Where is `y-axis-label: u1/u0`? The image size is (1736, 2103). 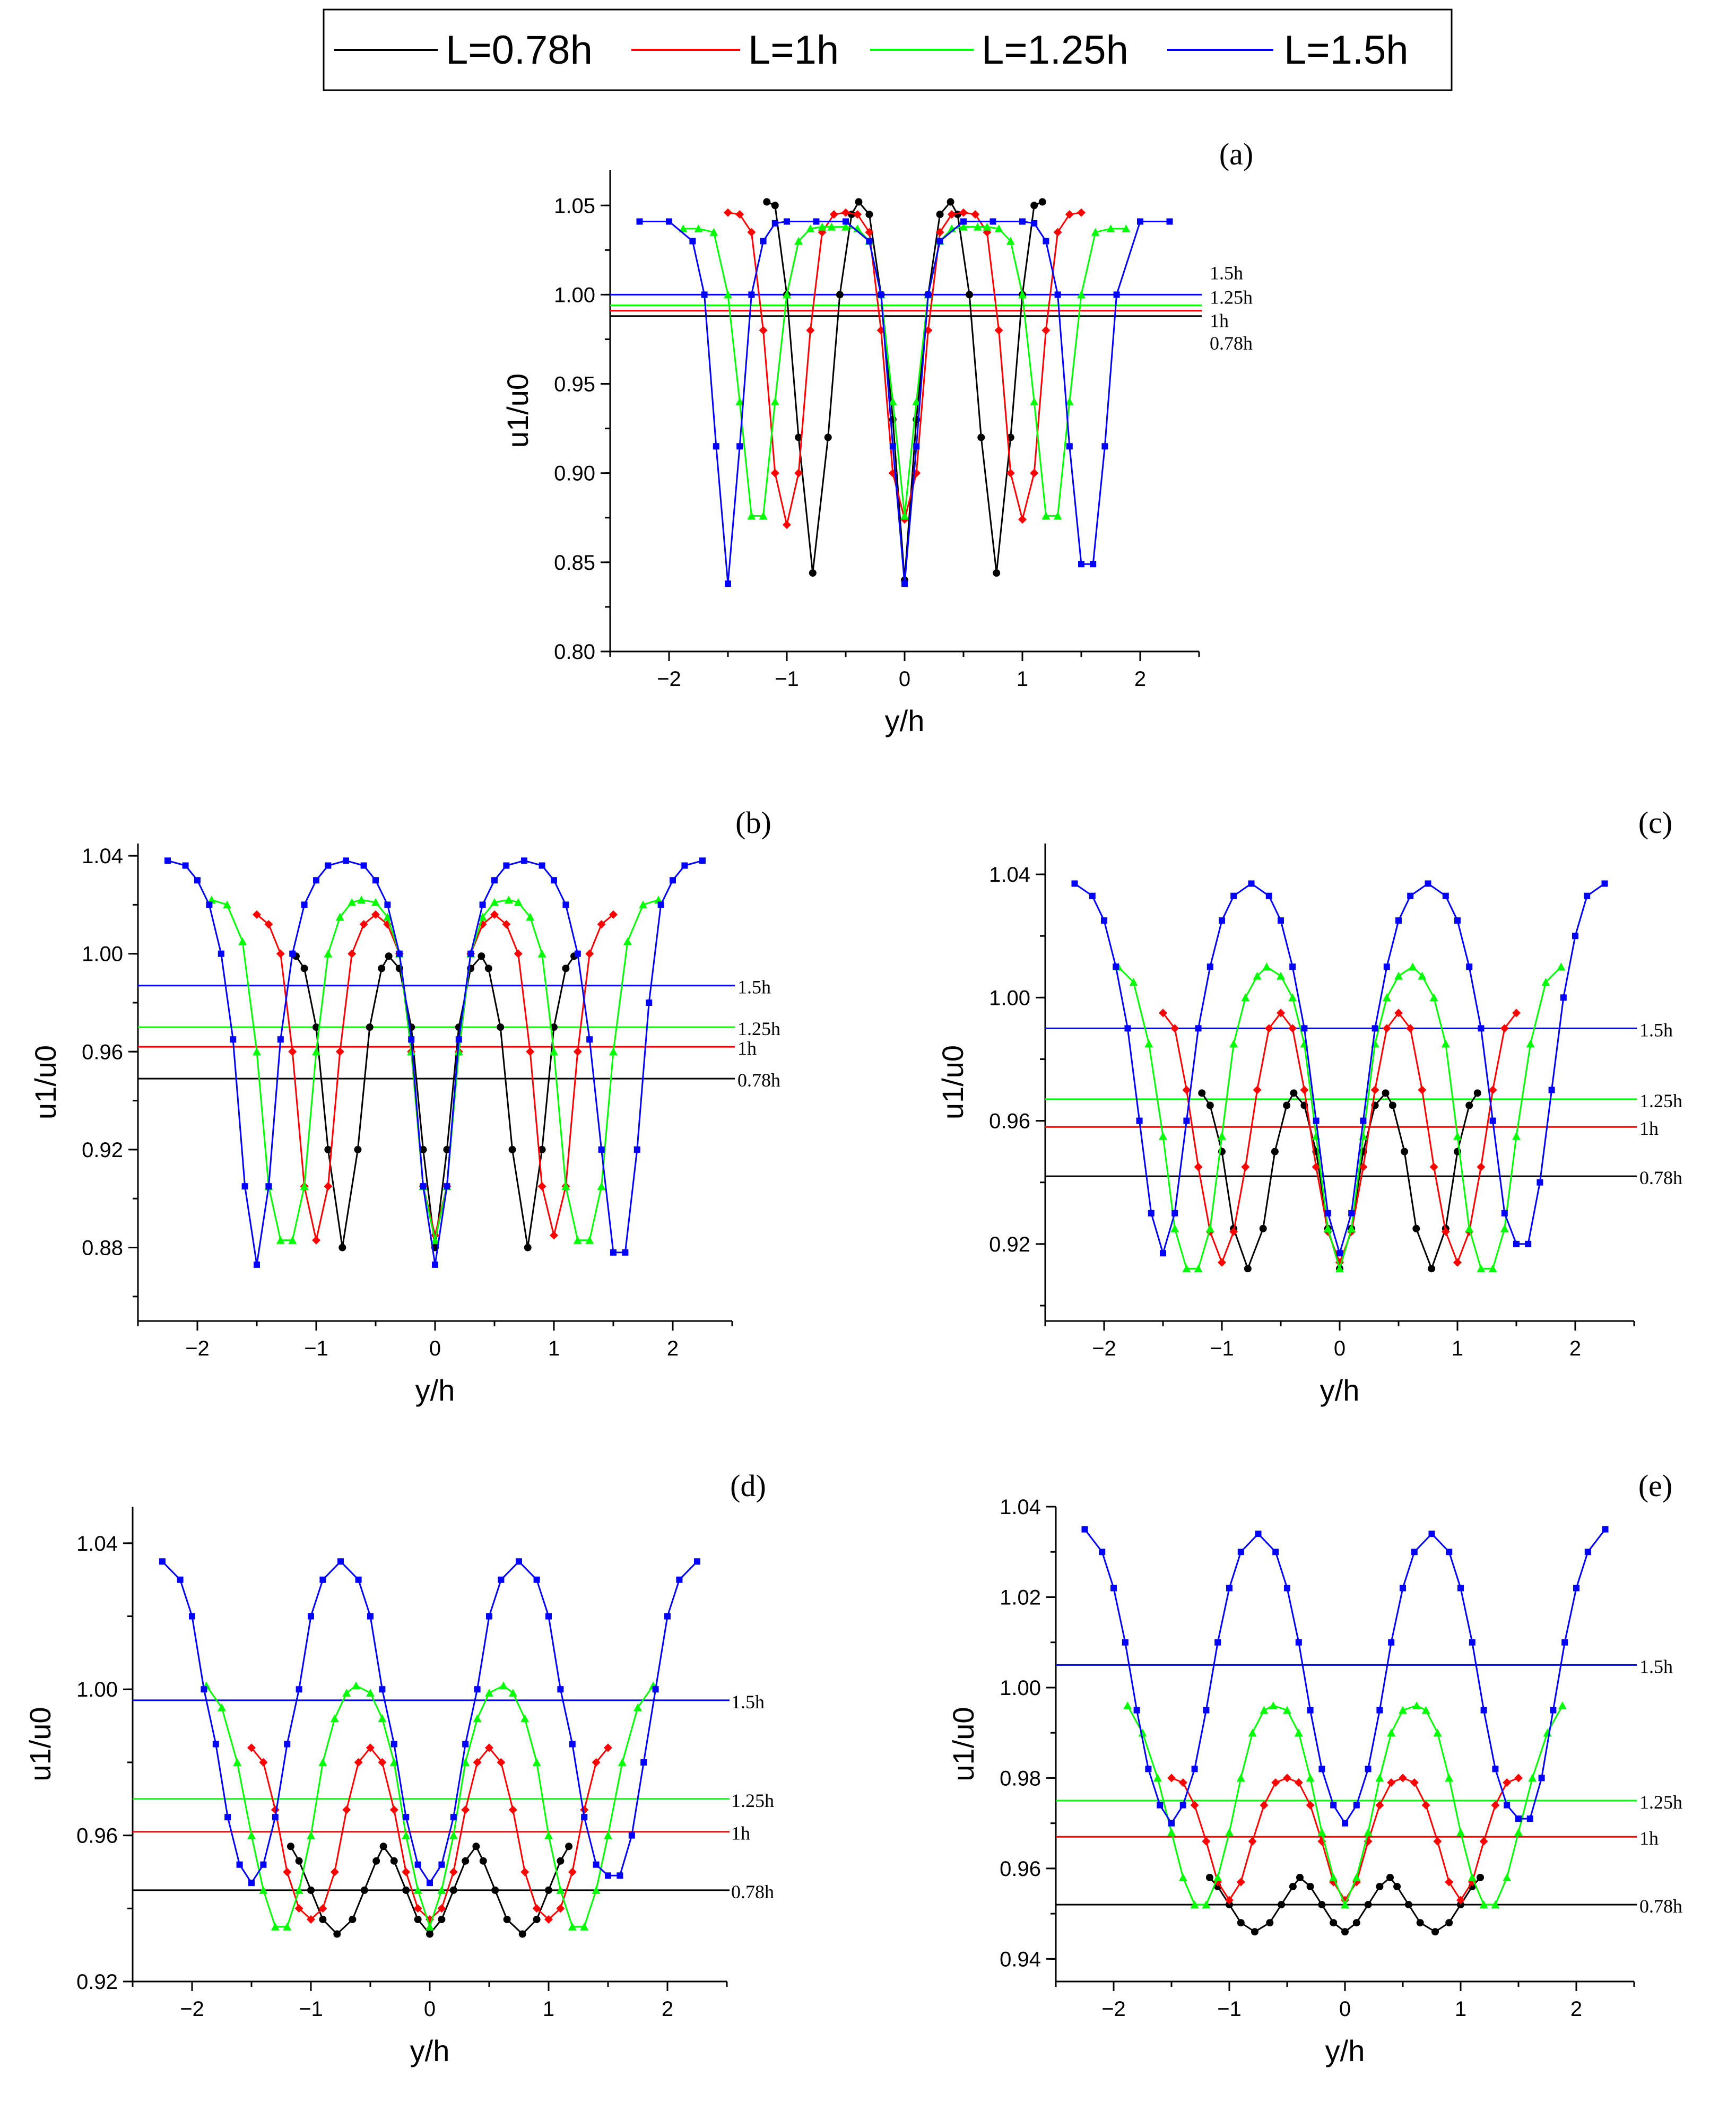
y-axis-label: u1/u0 is located at coordinates (45, 1082).